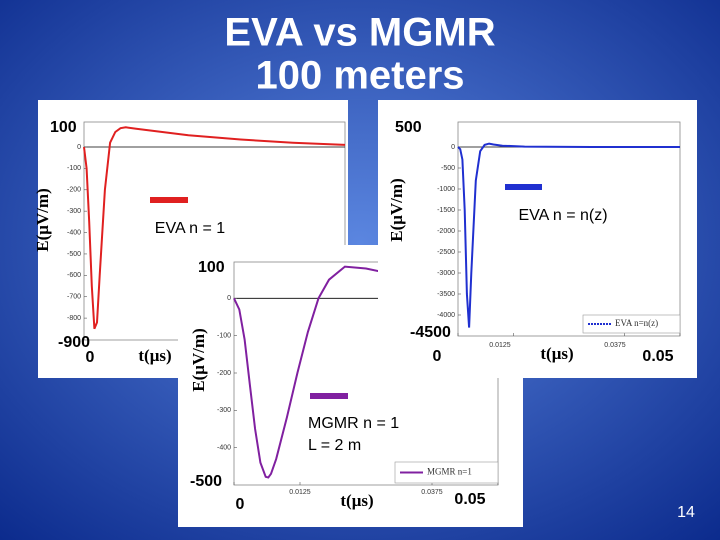 Image resolution: width=720 pixels, height=540 pixels. I want to click on y-tick-label: -3000, so click(446, 273).